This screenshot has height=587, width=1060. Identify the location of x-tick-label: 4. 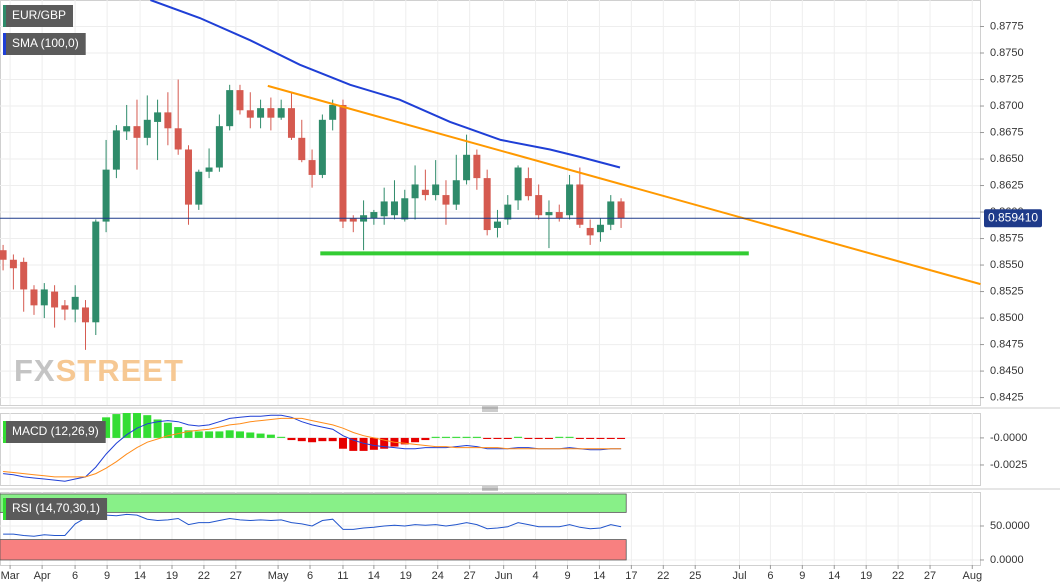
(536, 576).